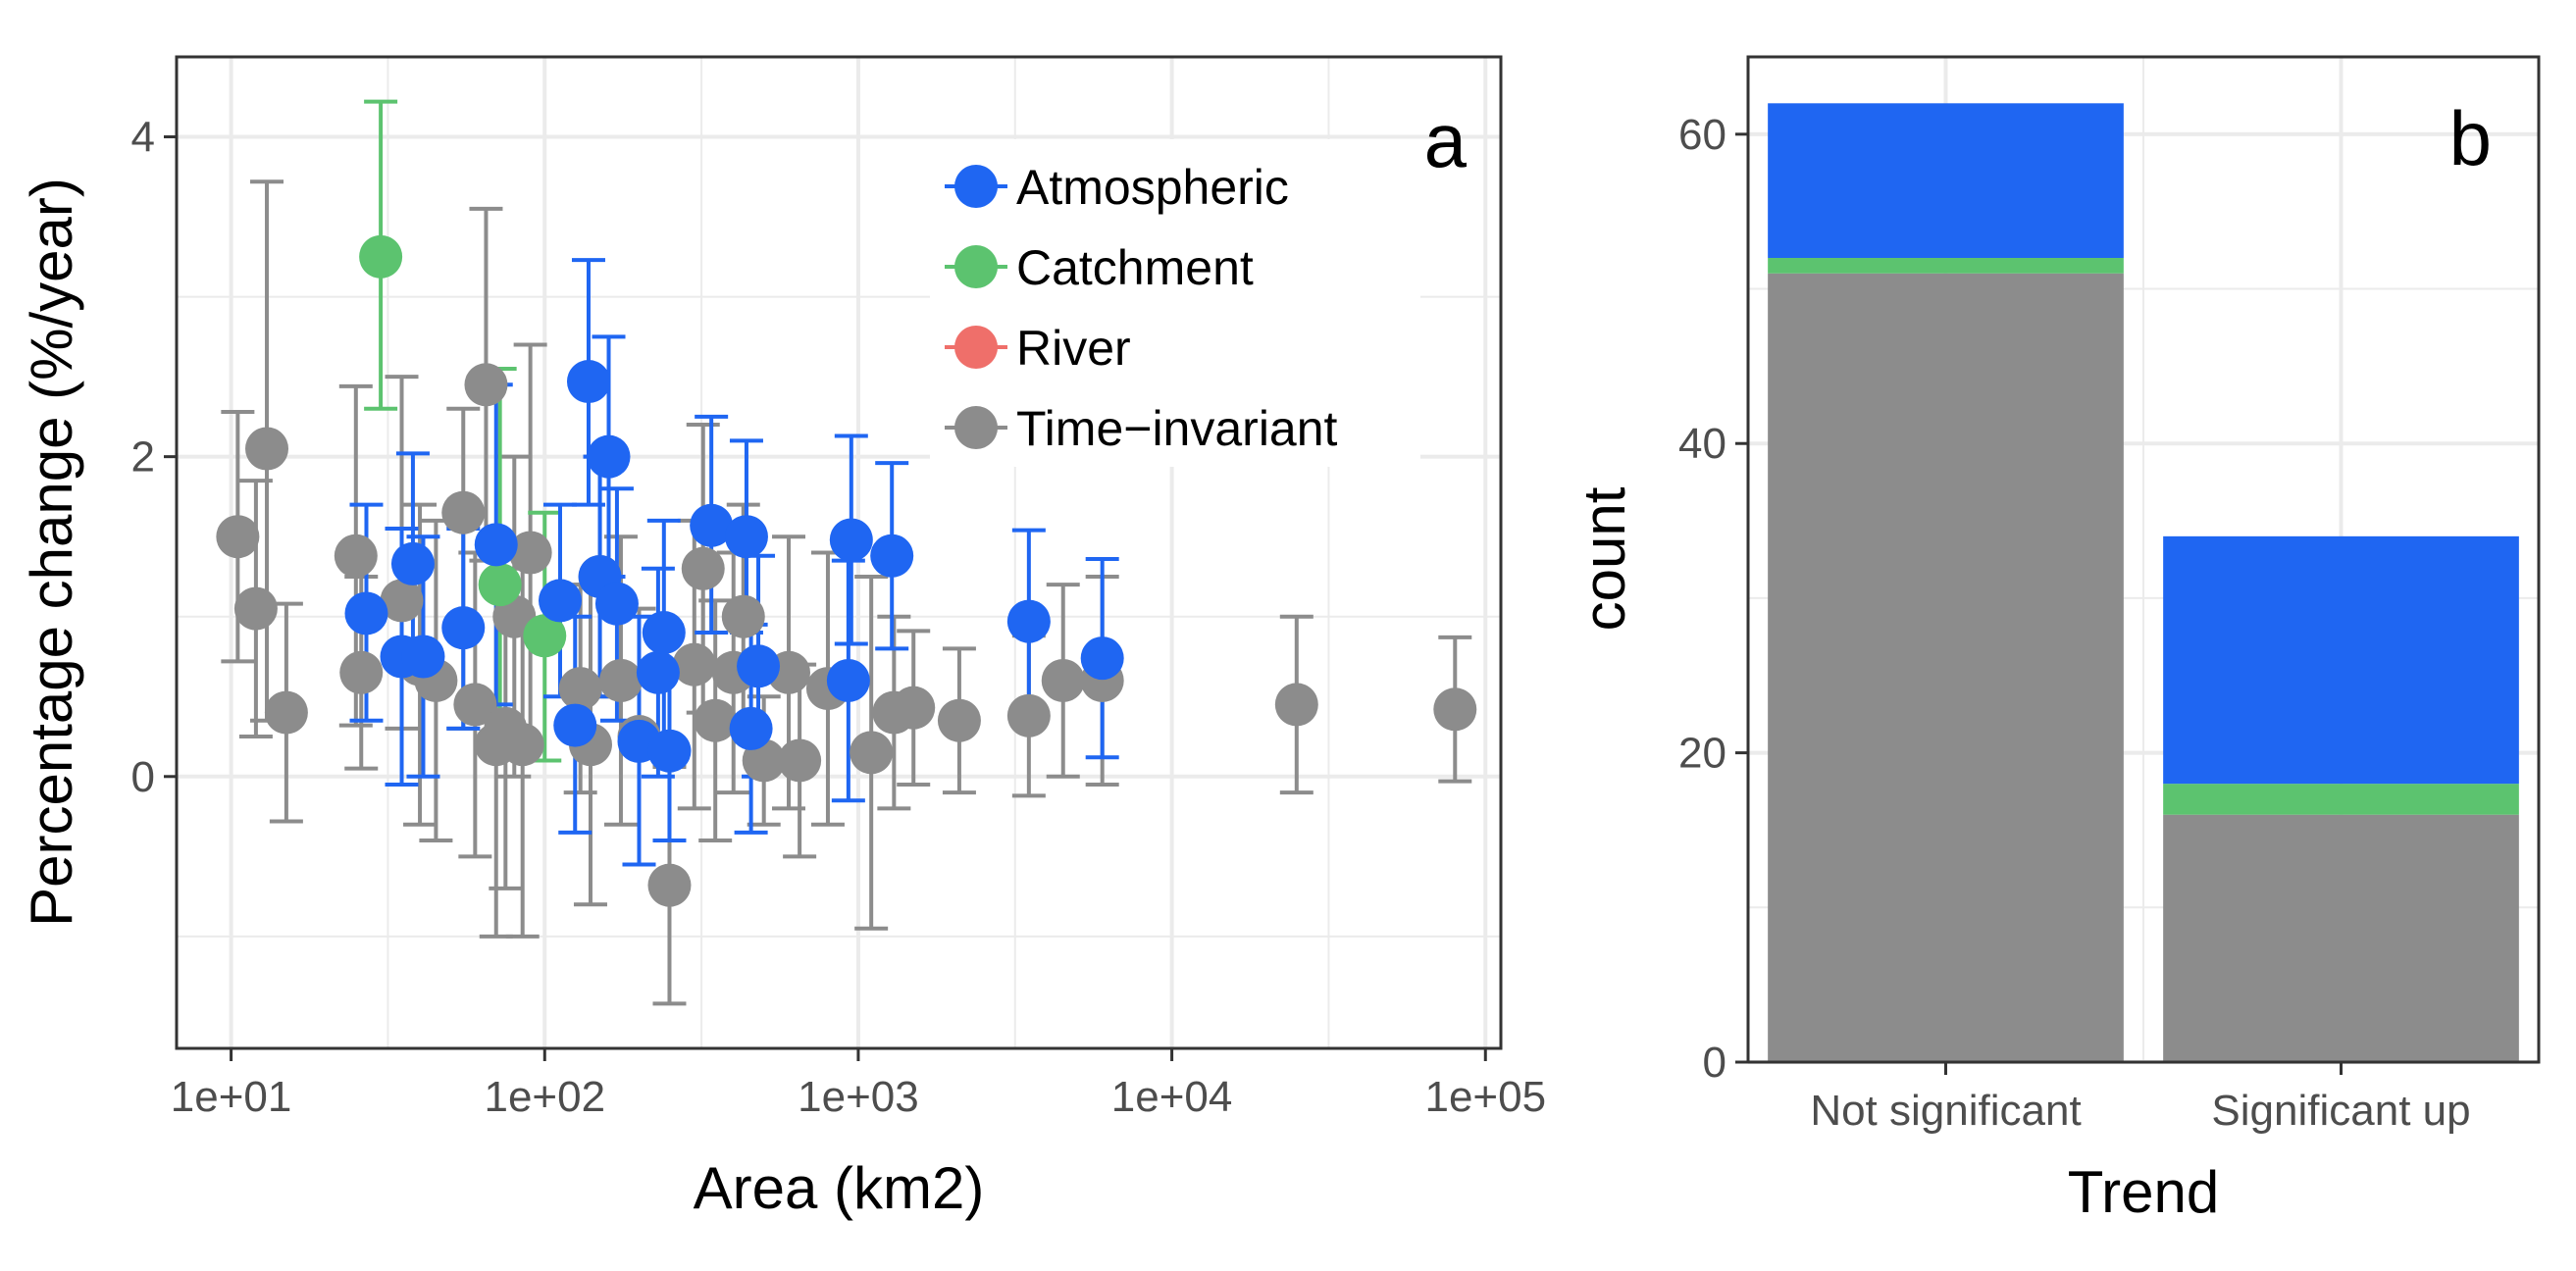  Describe the element at coordinates (839, 1188) in the screenshot. I see `panel-a-x-axis-title: Area (km2)` at that location.